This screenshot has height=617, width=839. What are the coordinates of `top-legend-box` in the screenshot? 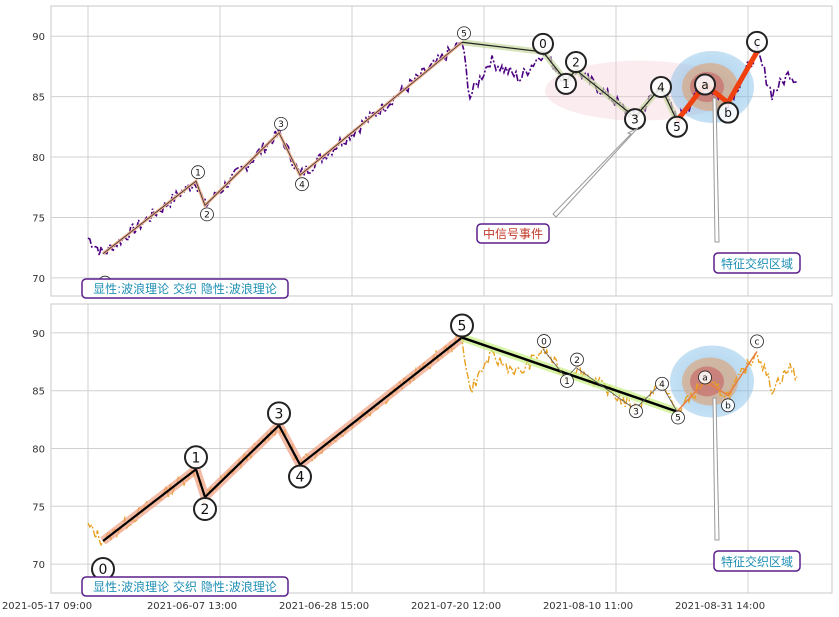 It's located at (185, 288).